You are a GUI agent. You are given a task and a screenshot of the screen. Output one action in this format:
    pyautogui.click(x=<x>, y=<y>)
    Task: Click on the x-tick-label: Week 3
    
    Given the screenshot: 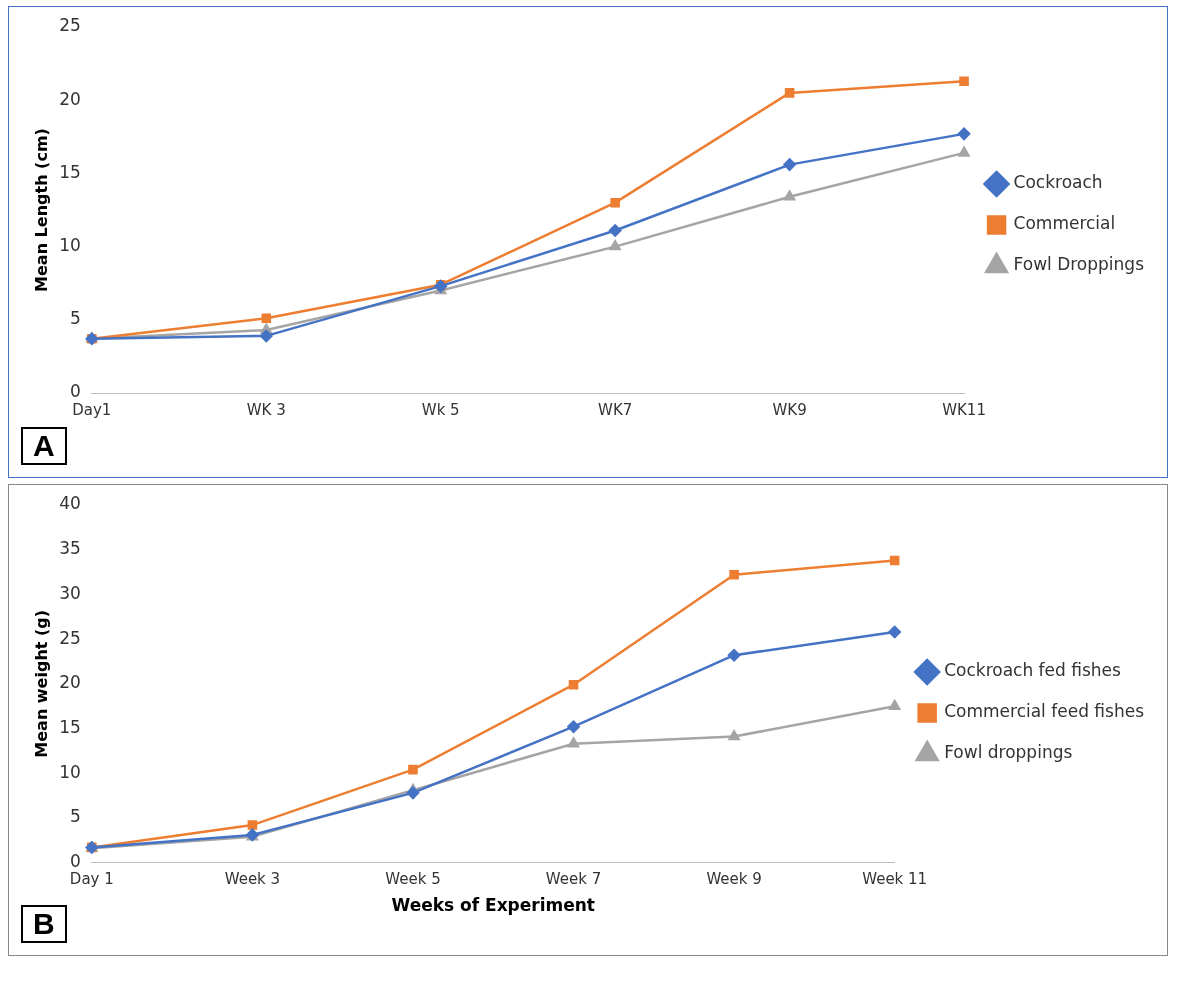 What is the action you would take?
    pyautogui.click(x=252, y=879)
    